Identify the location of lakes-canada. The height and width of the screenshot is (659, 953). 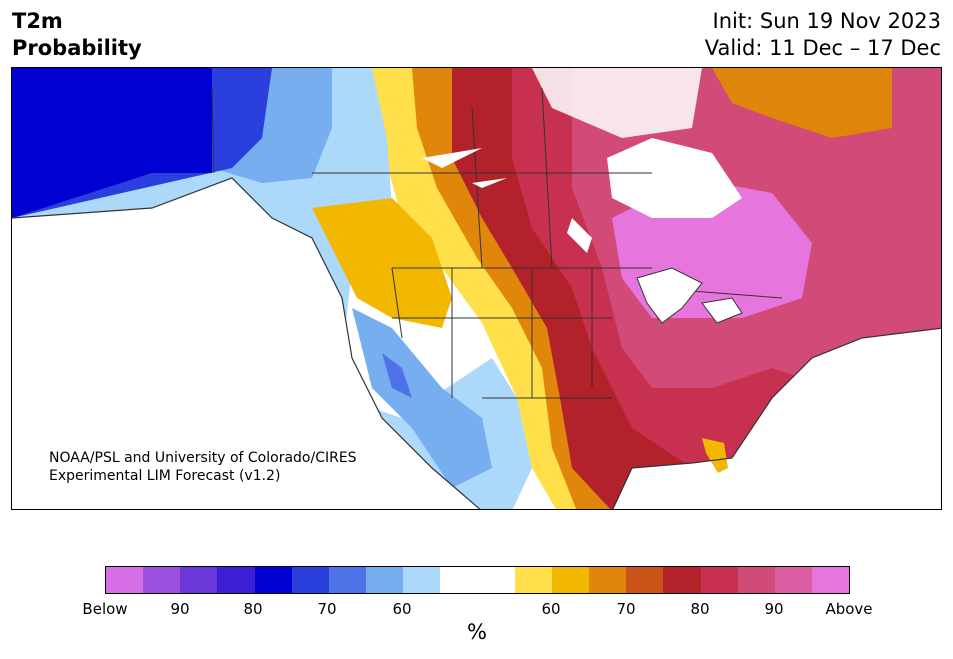
(507, 200).